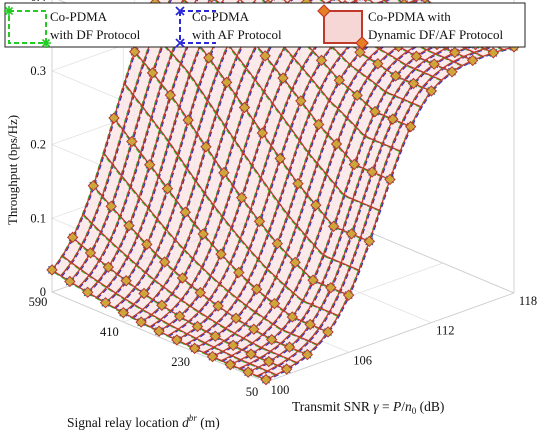 The height and width of the screenshot is (435, 550). I want to click on x-axis-label-p: P, so click(396, 406).